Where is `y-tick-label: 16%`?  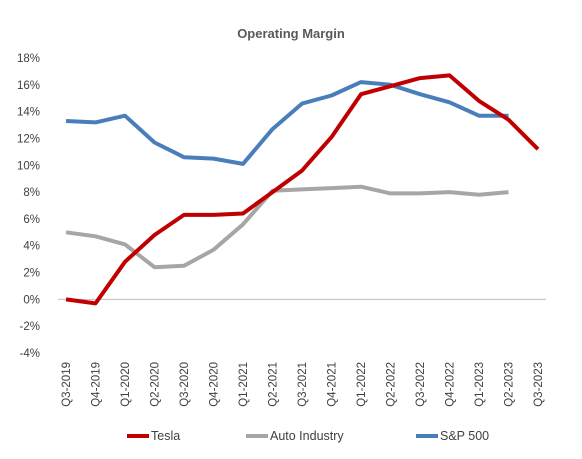 y-tick-label: 16% is located at coordinates (28, 86).